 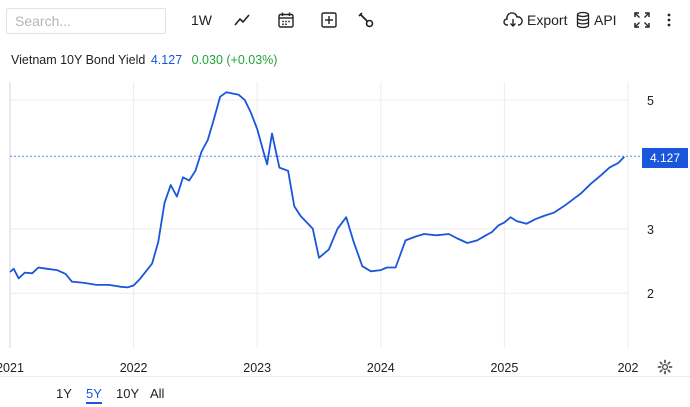 What do you see at coordinates (665, 367) in the screenshot?
I see `gear-icon` at bounding box center [665, 367].